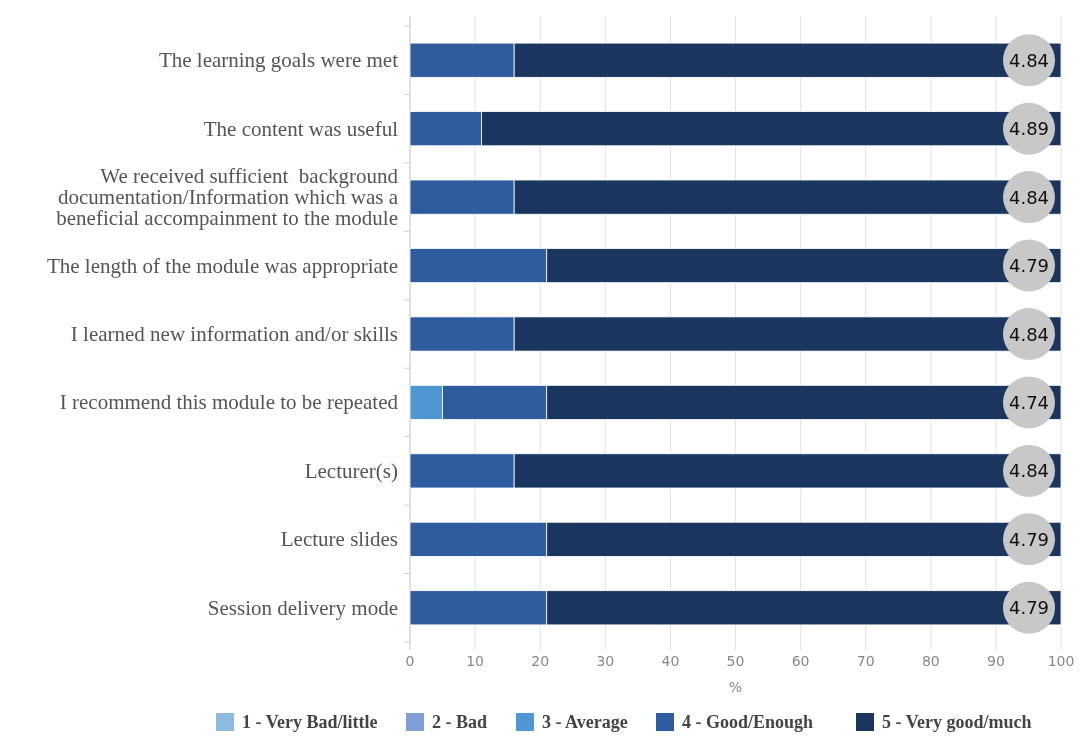  I want to click on annotation: 4.74, so click(1029, 402).